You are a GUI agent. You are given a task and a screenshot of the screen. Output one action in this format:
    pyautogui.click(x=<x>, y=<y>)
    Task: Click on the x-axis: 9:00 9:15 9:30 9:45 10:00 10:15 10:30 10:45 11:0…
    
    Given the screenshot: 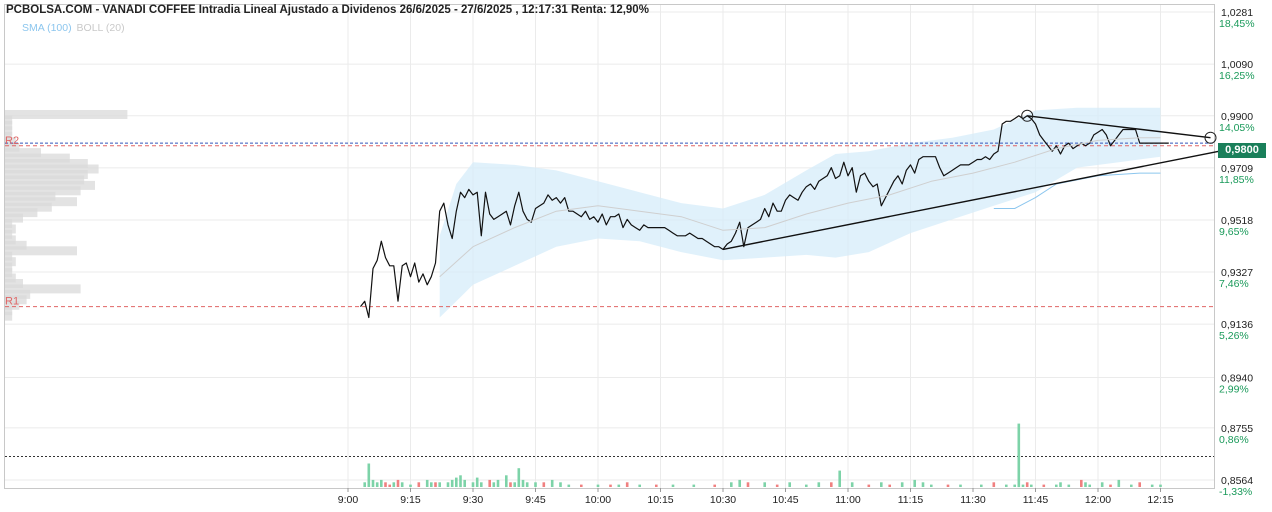 What is the action you would take?
    pyautogui.click(x=756, y=497)
    